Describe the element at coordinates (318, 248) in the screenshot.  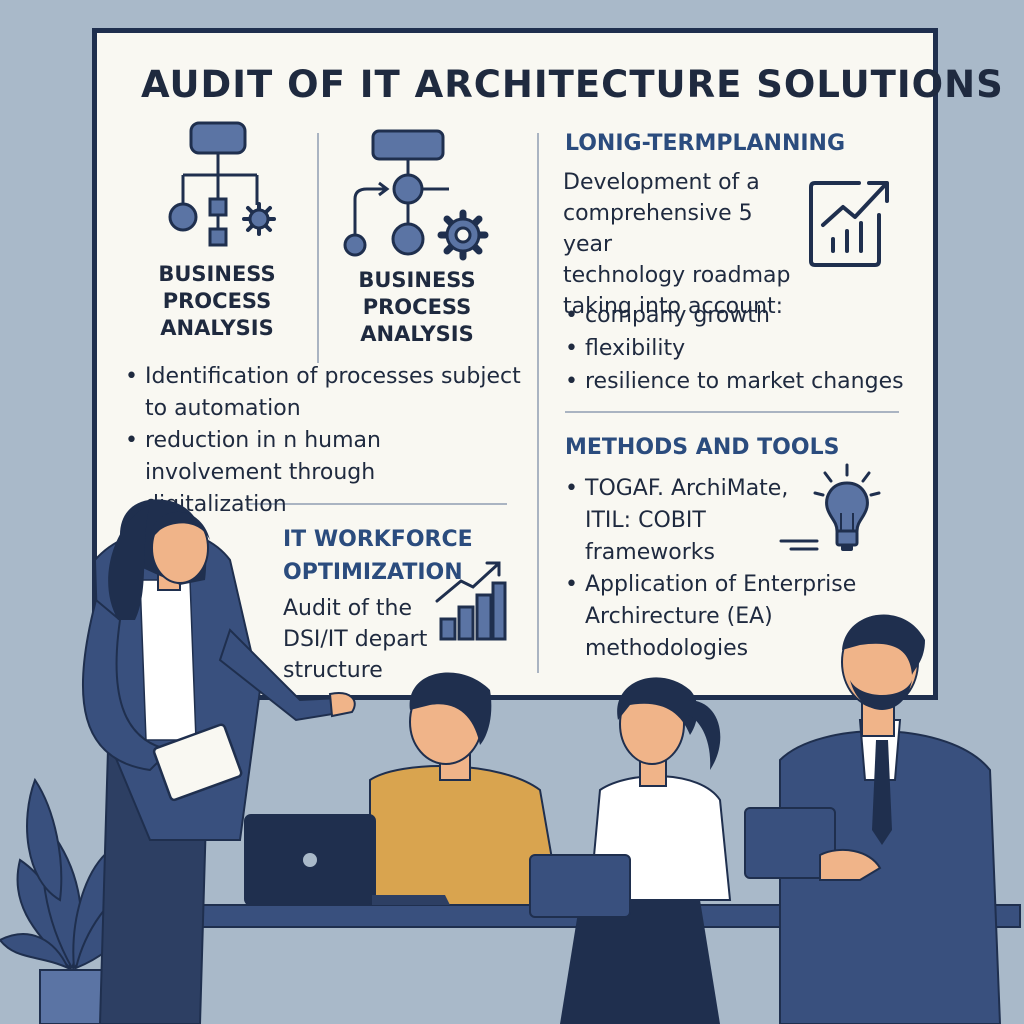
I see `divider-left` at that location.